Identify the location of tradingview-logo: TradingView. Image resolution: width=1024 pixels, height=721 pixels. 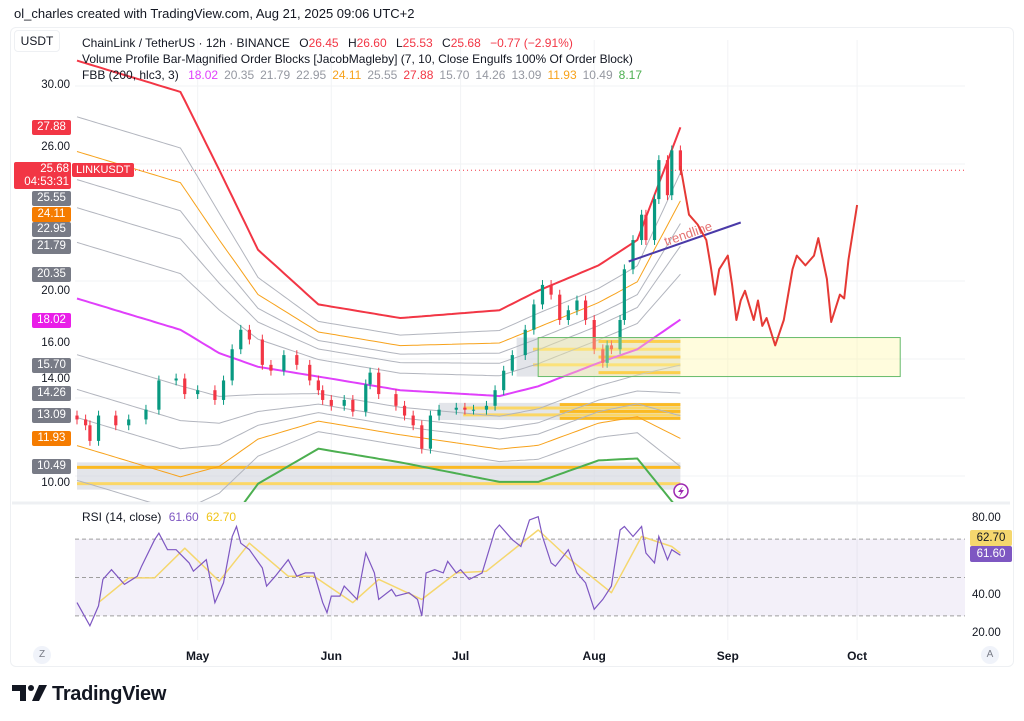
(89, 694).